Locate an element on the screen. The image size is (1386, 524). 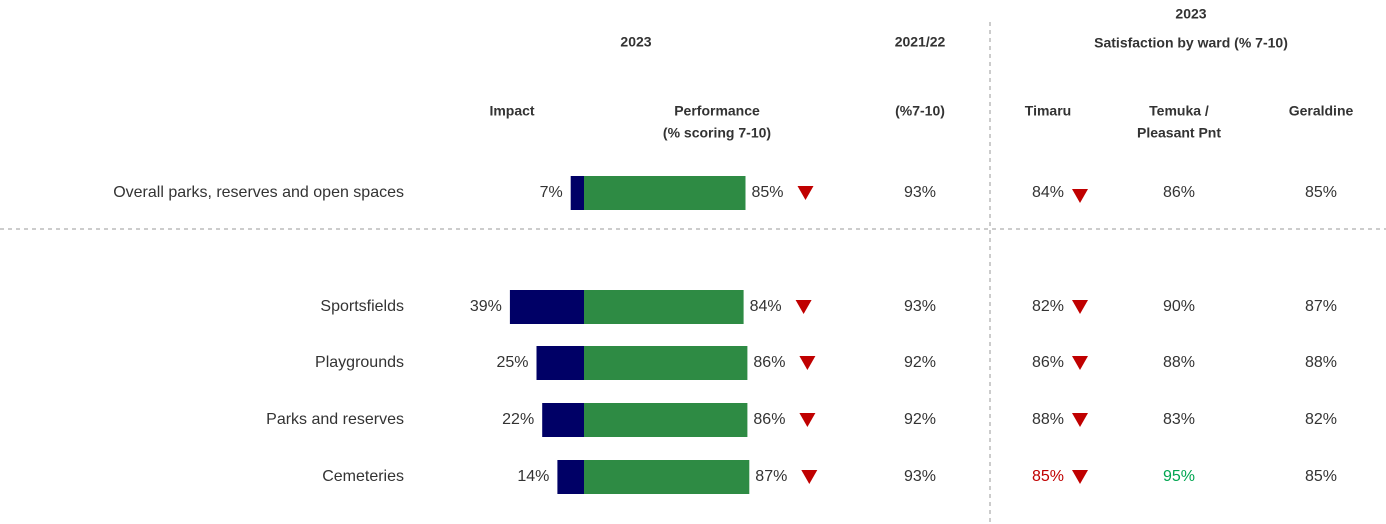
header: 2021/22 is located at coordinates (920, 42).